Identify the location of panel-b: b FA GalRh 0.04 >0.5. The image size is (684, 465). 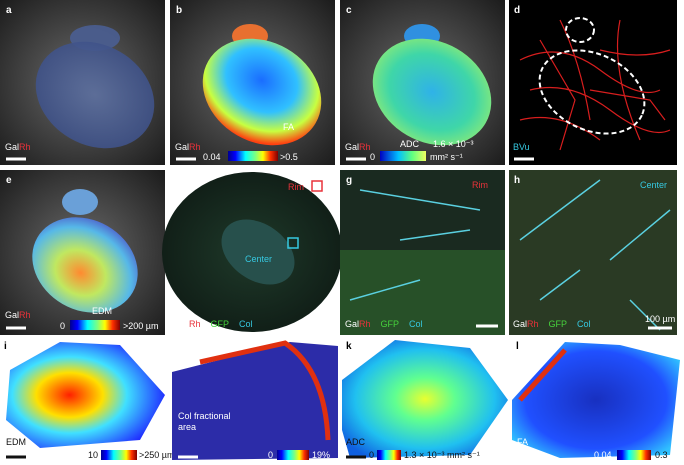
(252, 82).